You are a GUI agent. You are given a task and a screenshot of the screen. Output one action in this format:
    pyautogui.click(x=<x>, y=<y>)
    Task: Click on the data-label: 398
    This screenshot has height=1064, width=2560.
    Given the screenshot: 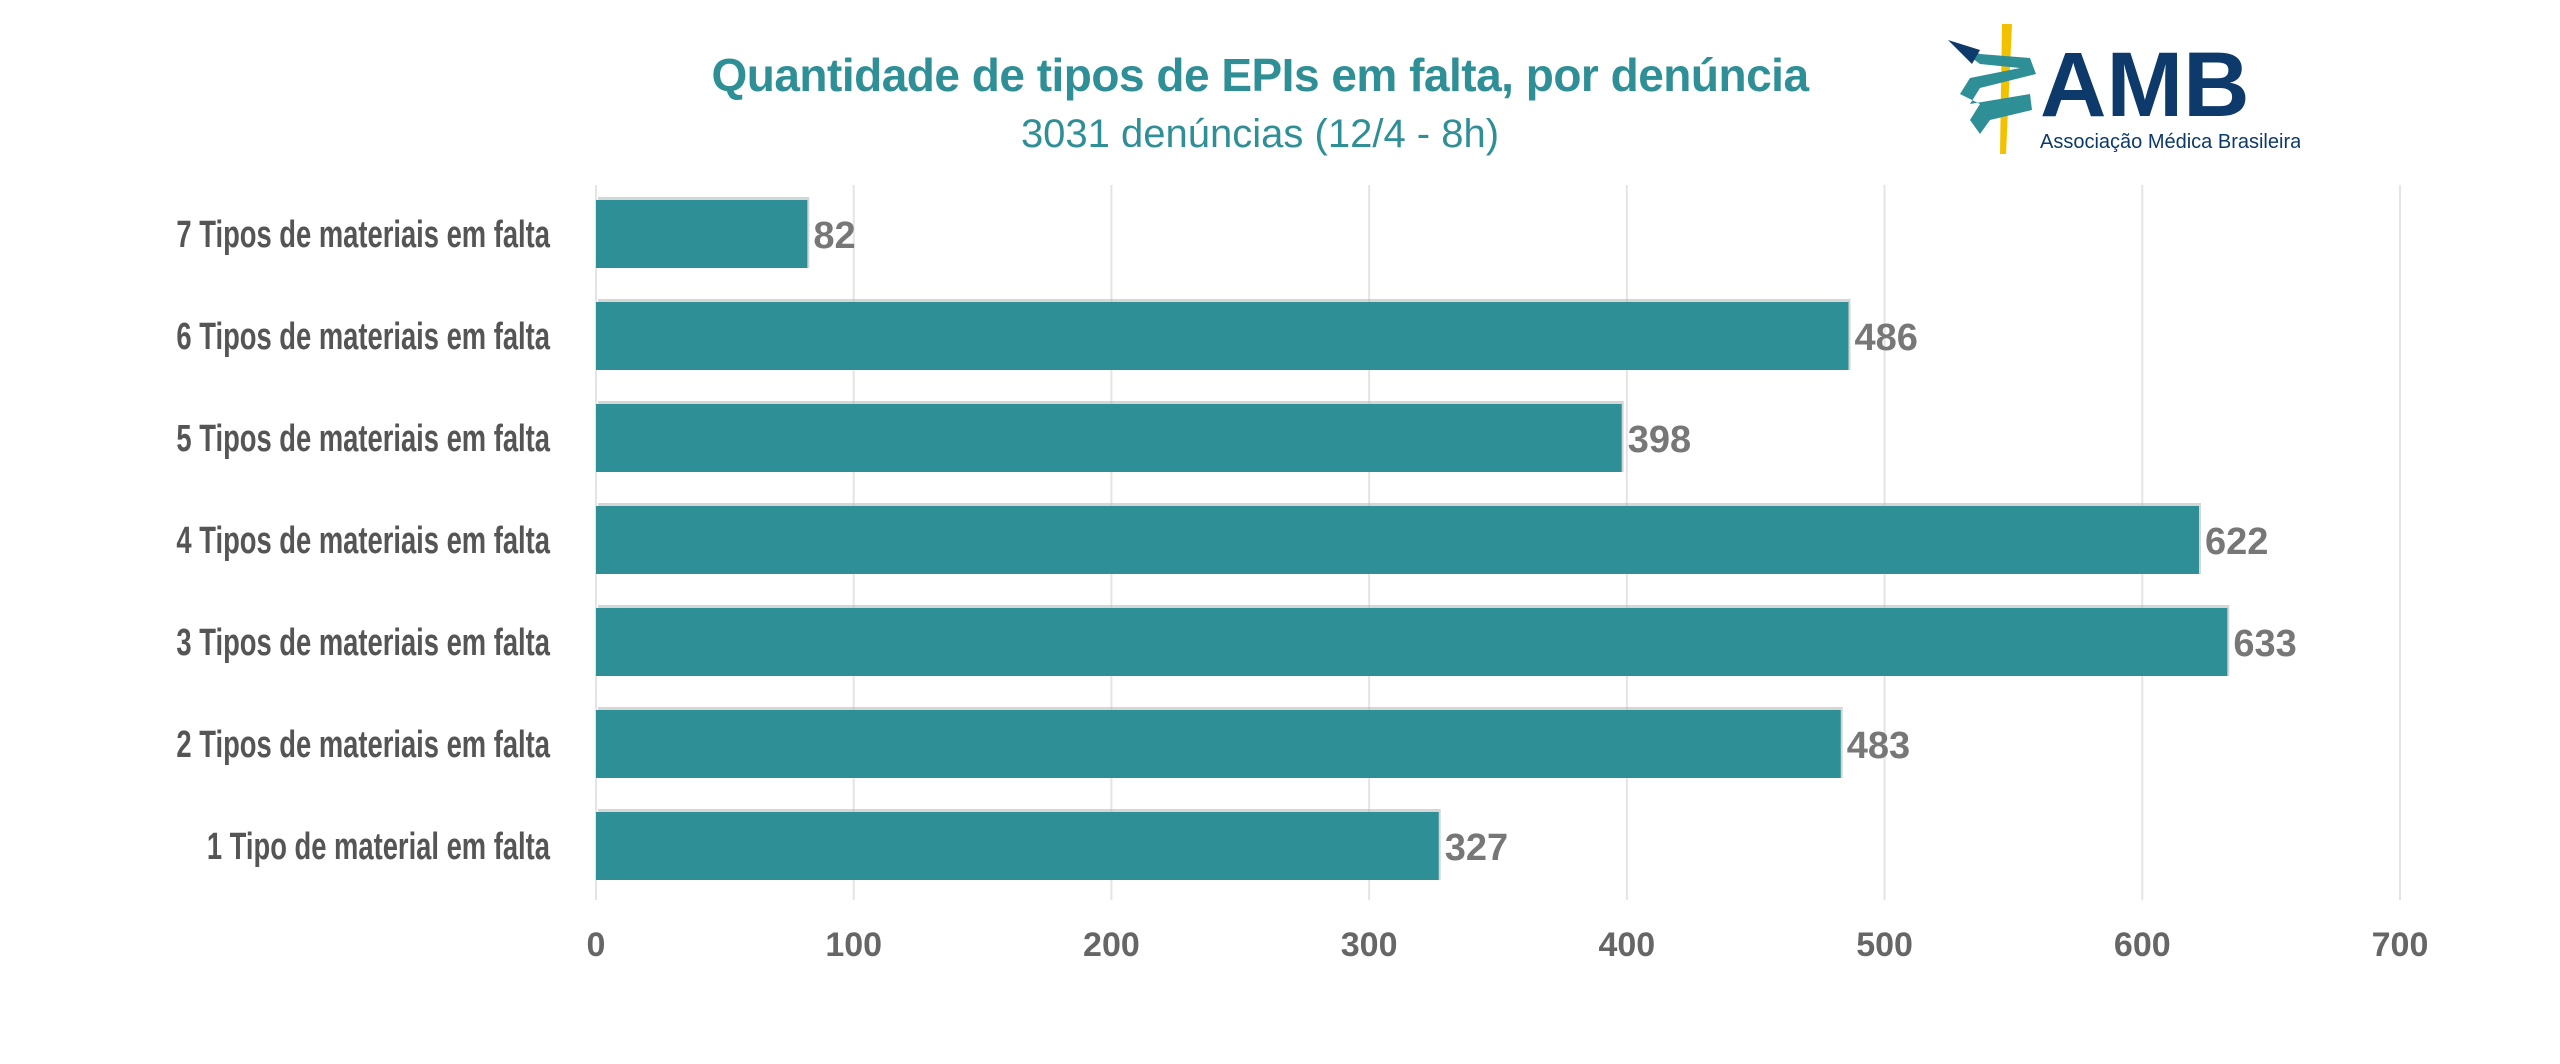 What is the action you would take?
    pyautogui.click(x=1659, y=440)
    